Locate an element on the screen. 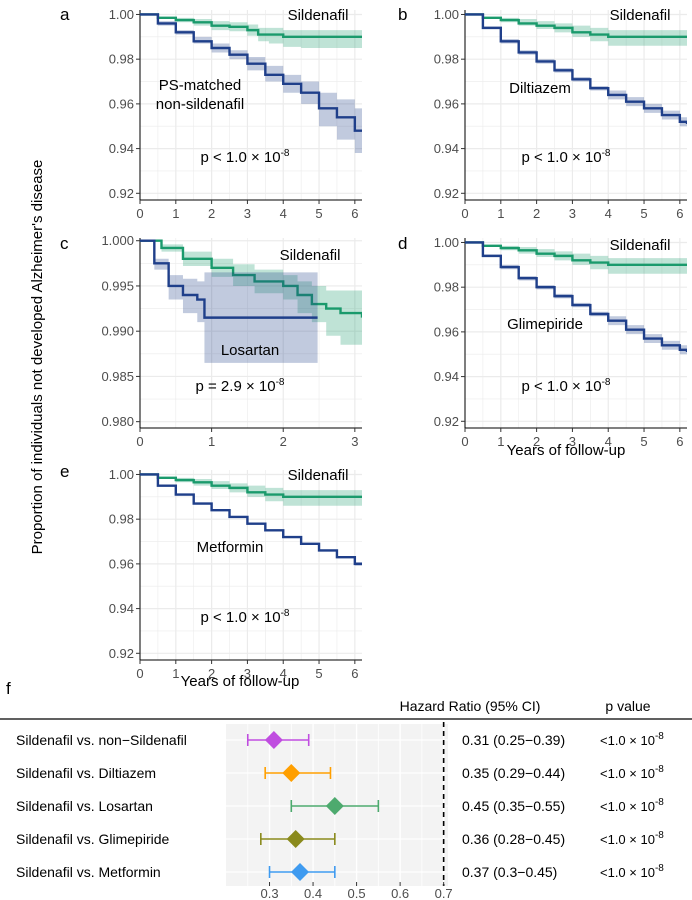  hazard-ratio-text: 0.45 (0.35−0.55) is located at coordinates (513, 806).